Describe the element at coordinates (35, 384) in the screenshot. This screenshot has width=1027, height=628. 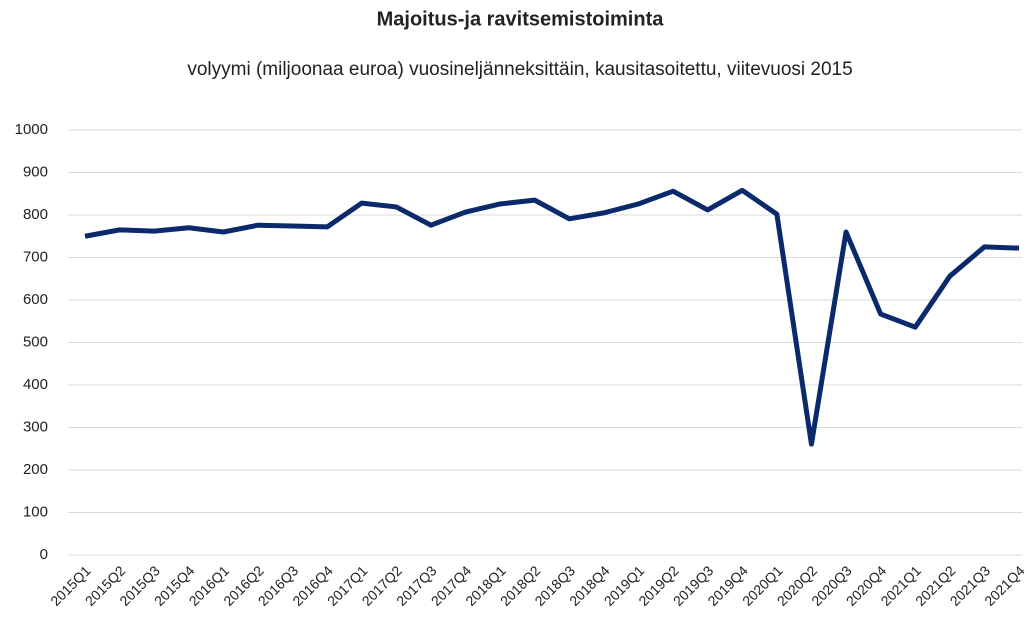
I see `y-tick-label: 400` at that location.